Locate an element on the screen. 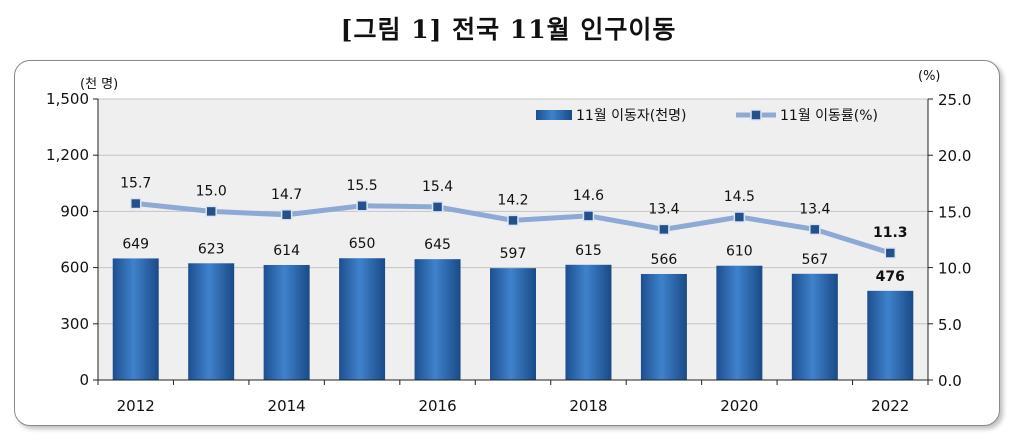  bar-value-label: 615 is located at coordinates (588, 251).